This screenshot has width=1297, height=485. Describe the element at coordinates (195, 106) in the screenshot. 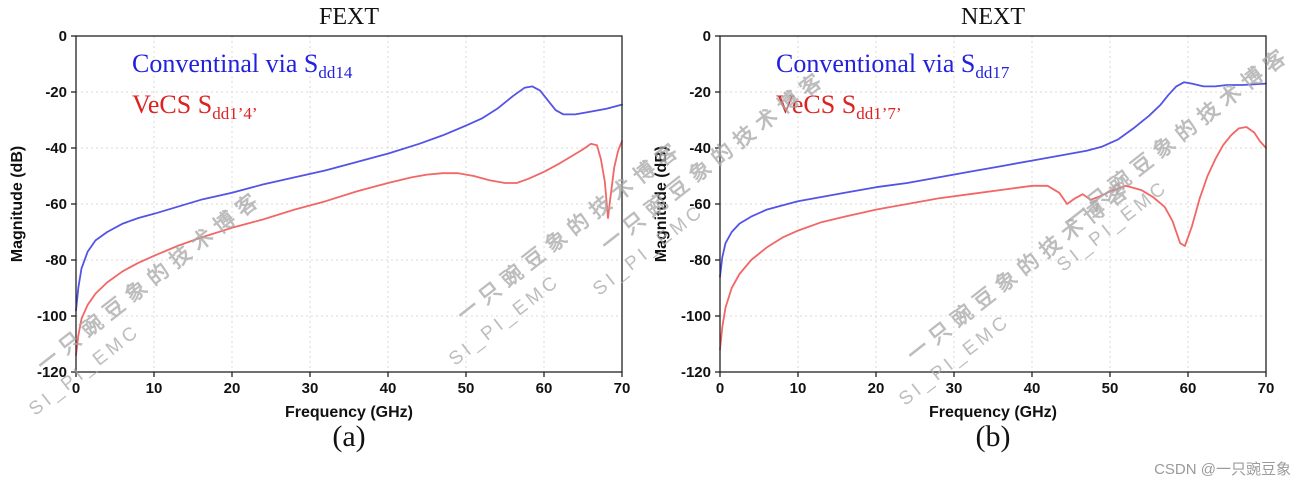

I see `legend-entry-1: VeCS Sdd1’4’` at that location.